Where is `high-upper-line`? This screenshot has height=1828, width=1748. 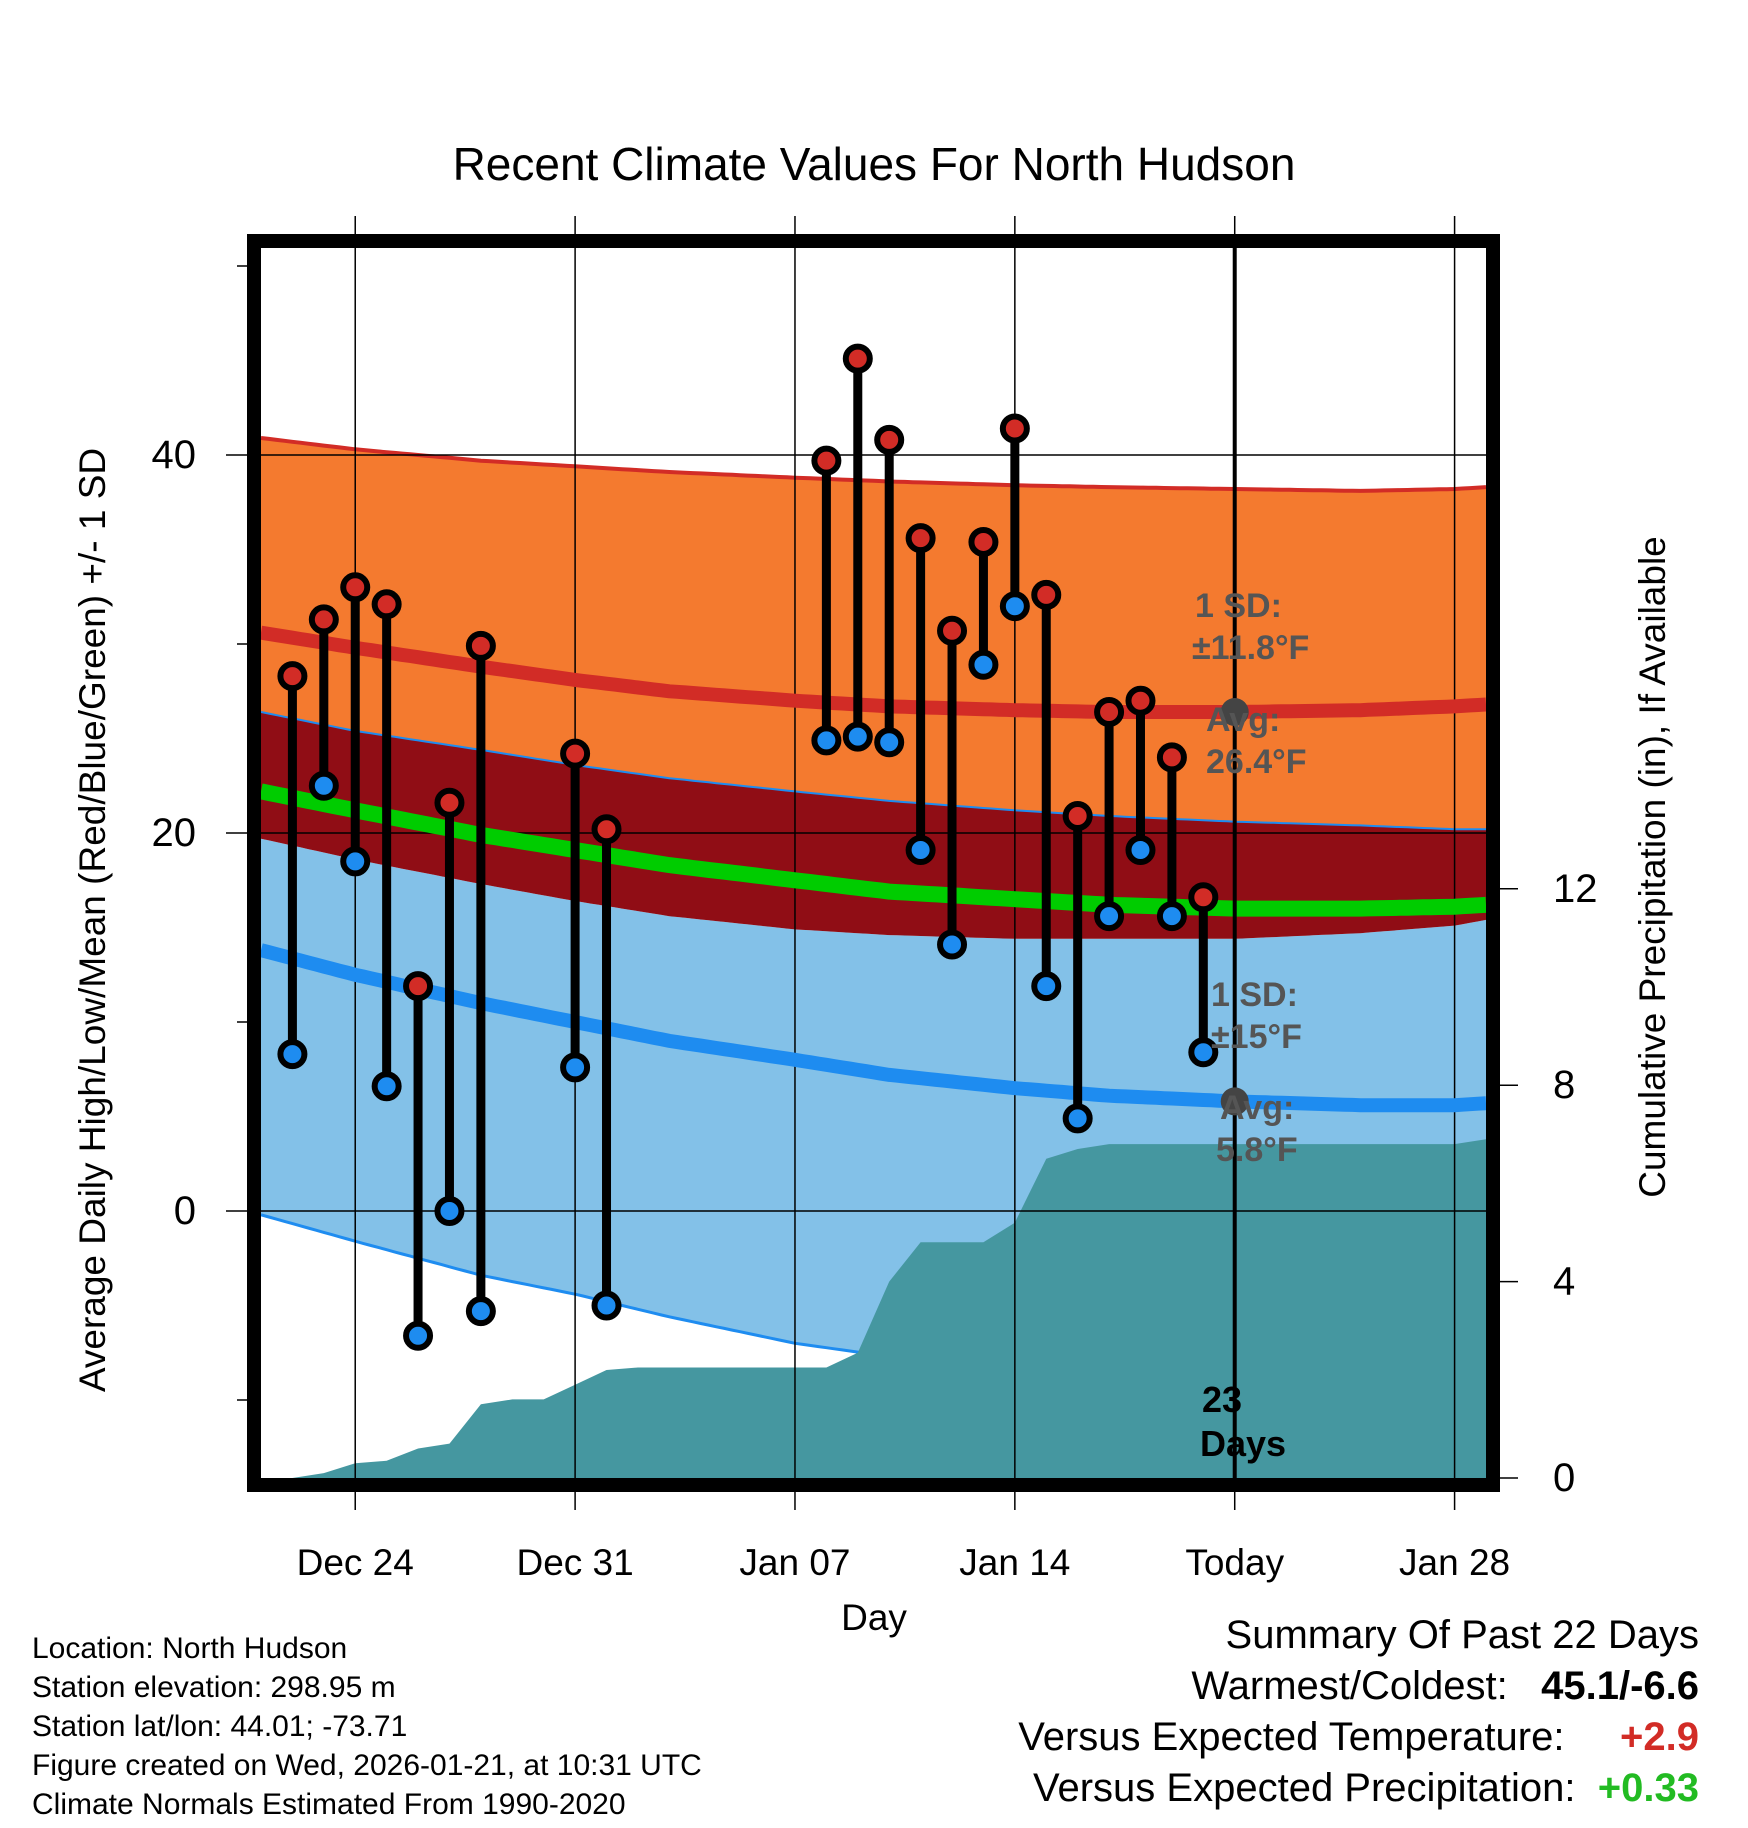 high-upper-line is located at coordinates (873, 464).